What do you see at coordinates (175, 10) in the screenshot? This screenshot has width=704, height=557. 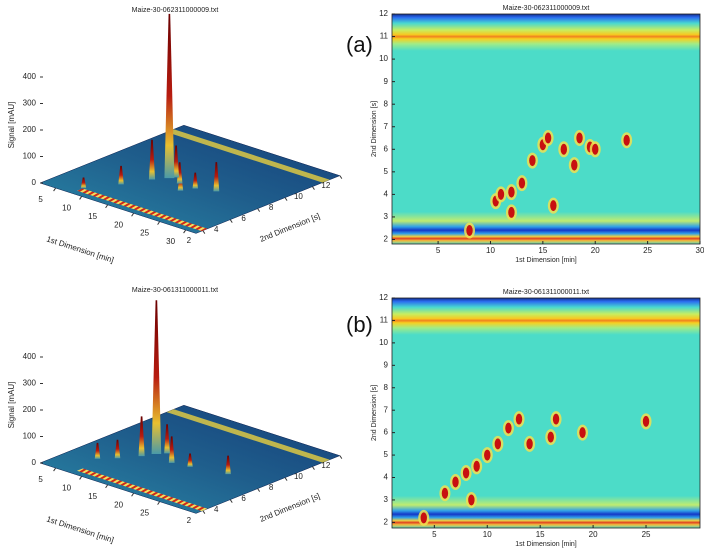 I see `chart-title: Maize-30-062311000009.txt` at bounding box center [175, 10].